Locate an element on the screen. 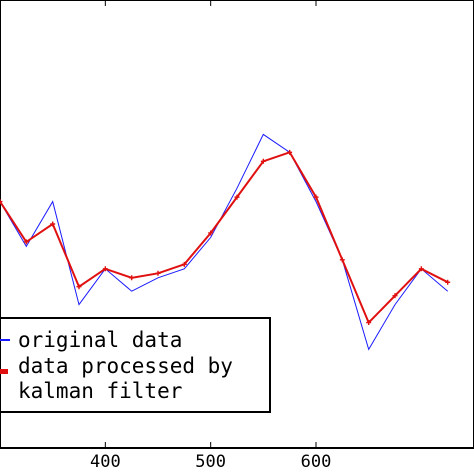 The height and width of the screenshot is (474, 474). legend-box is located at coordinates (135, 365).